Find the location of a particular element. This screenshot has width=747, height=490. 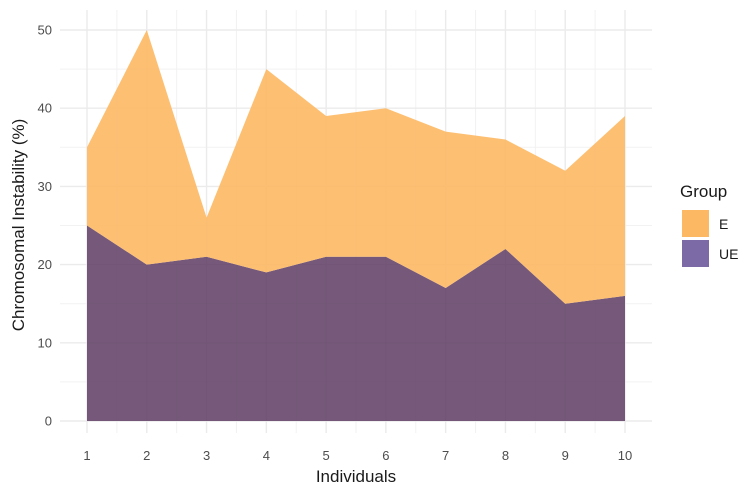

x-tick-label: 1 is located at coordinates (86, 455).